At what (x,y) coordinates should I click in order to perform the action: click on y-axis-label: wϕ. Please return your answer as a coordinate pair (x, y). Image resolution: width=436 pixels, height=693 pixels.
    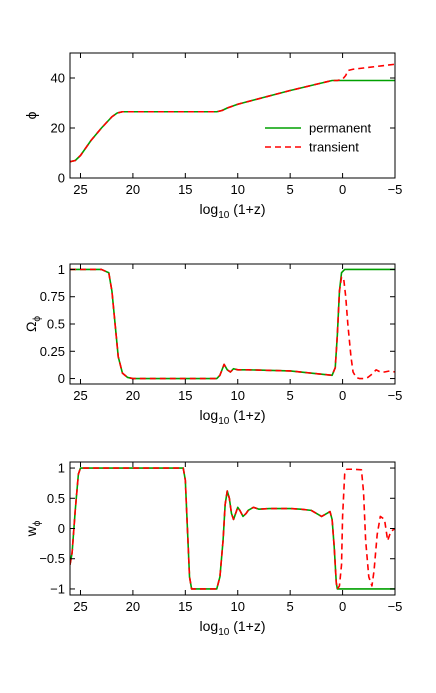
    Looking at the image, I should click on (33, 528).